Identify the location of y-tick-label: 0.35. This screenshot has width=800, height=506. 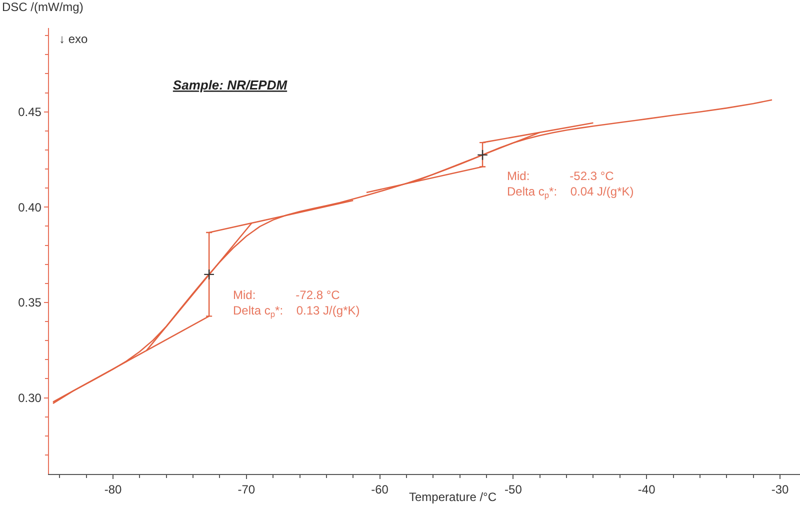
(30, 303).